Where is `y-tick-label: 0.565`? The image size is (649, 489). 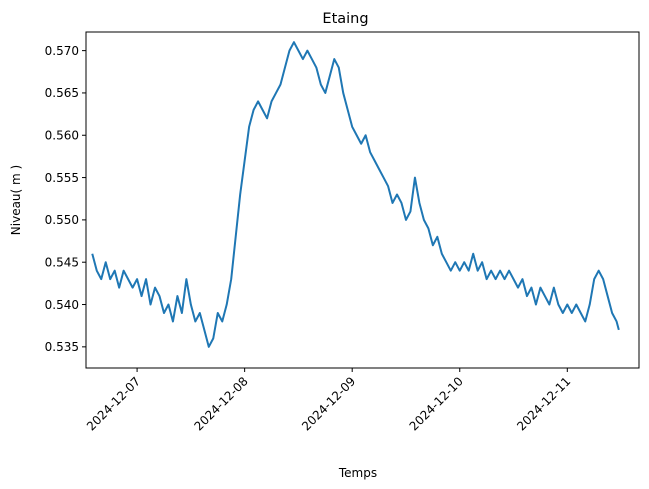 y-tick-label: 0.565 is located at coordinates (62, 93).